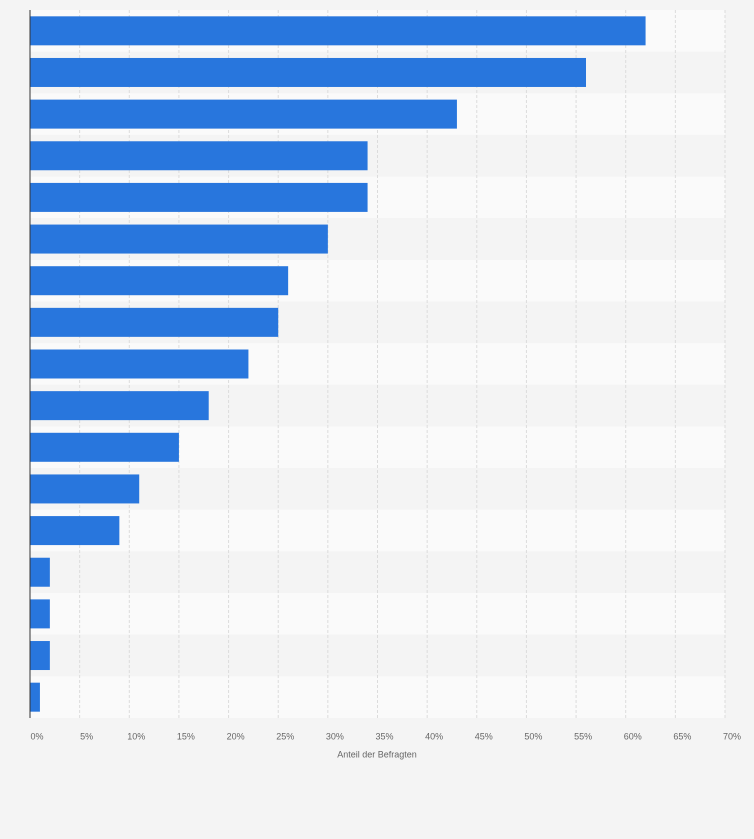 This screenshot has width=754, height=839. Describe the element at coordinates (583, 736) in the screenshot. I see `x-tick-label: 55%` at that location.